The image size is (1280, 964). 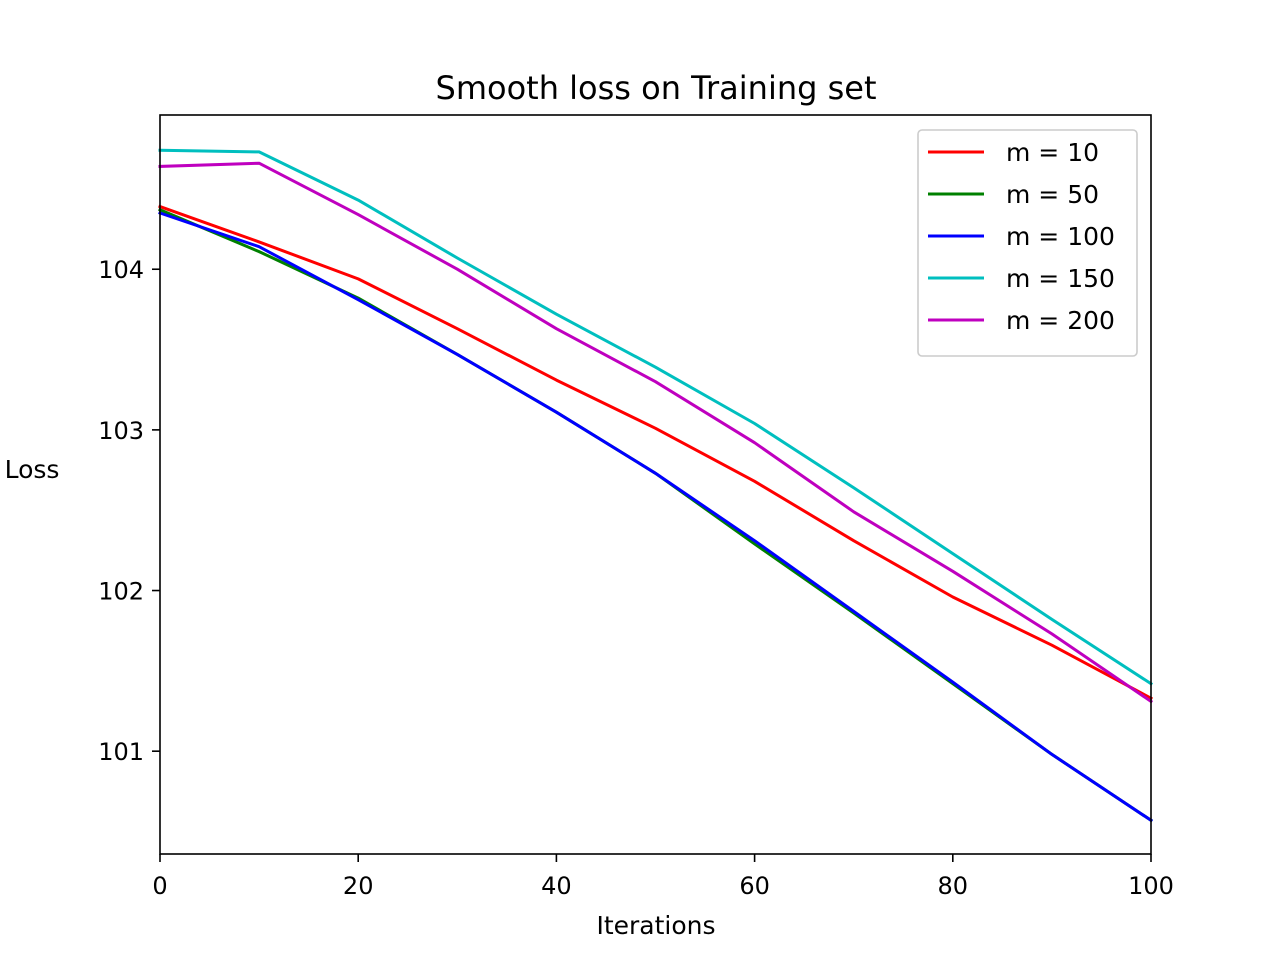 I want to click on x-tick-label: 80, so click(x=953, y=886).